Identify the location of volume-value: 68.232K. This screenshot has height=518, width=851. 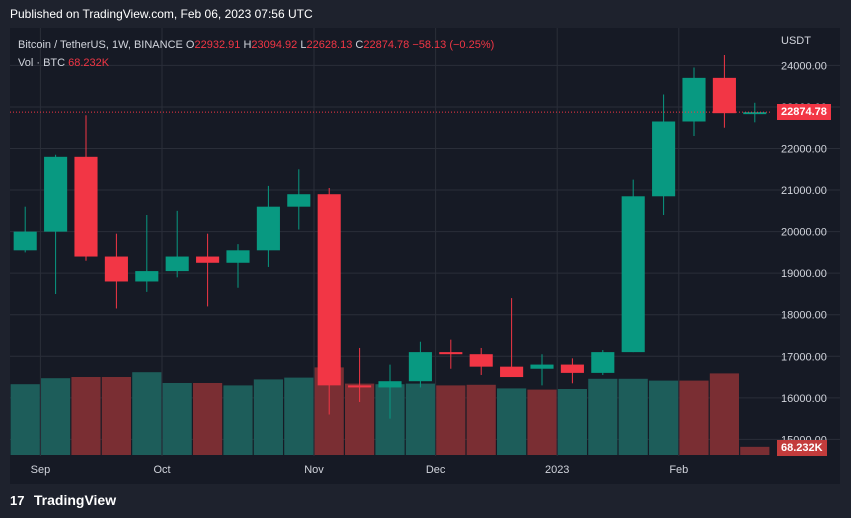
(89, 63).